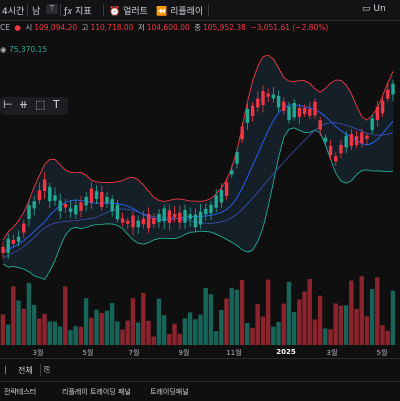 The width and height of the screenshot is (400, 401). What do you see at coordinates (5, 27) in the screenshot?
I see `symbol-fragment: CE` at bounding box center [5, 27].